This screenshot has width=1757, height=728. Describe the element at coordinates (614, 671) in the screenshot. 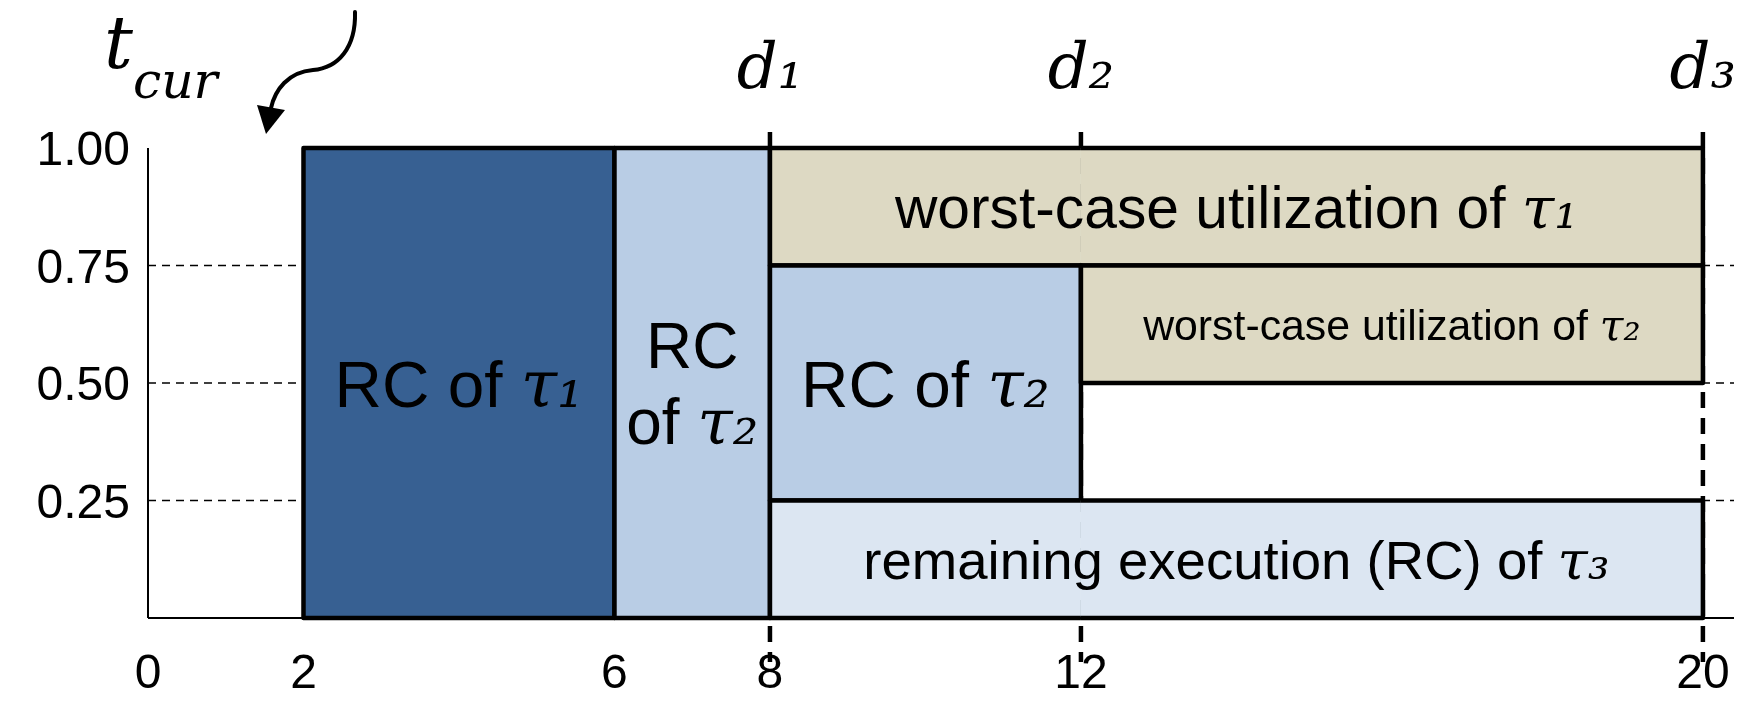

I see `x-tick-label: 6` at that location.